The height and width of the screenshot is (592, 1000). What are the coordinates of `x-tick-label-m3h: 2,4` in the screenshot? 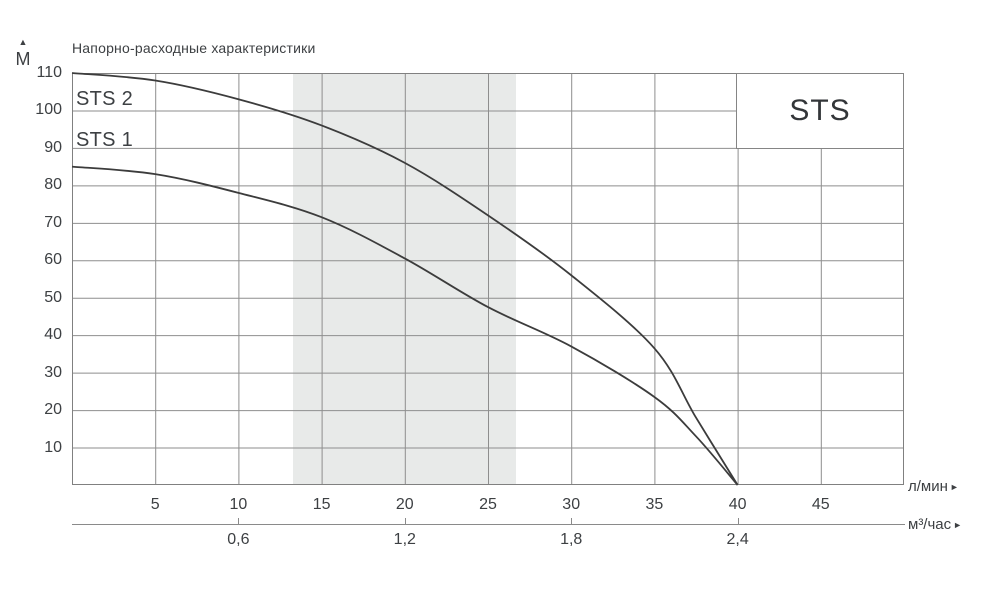 It's located at (737, 539).